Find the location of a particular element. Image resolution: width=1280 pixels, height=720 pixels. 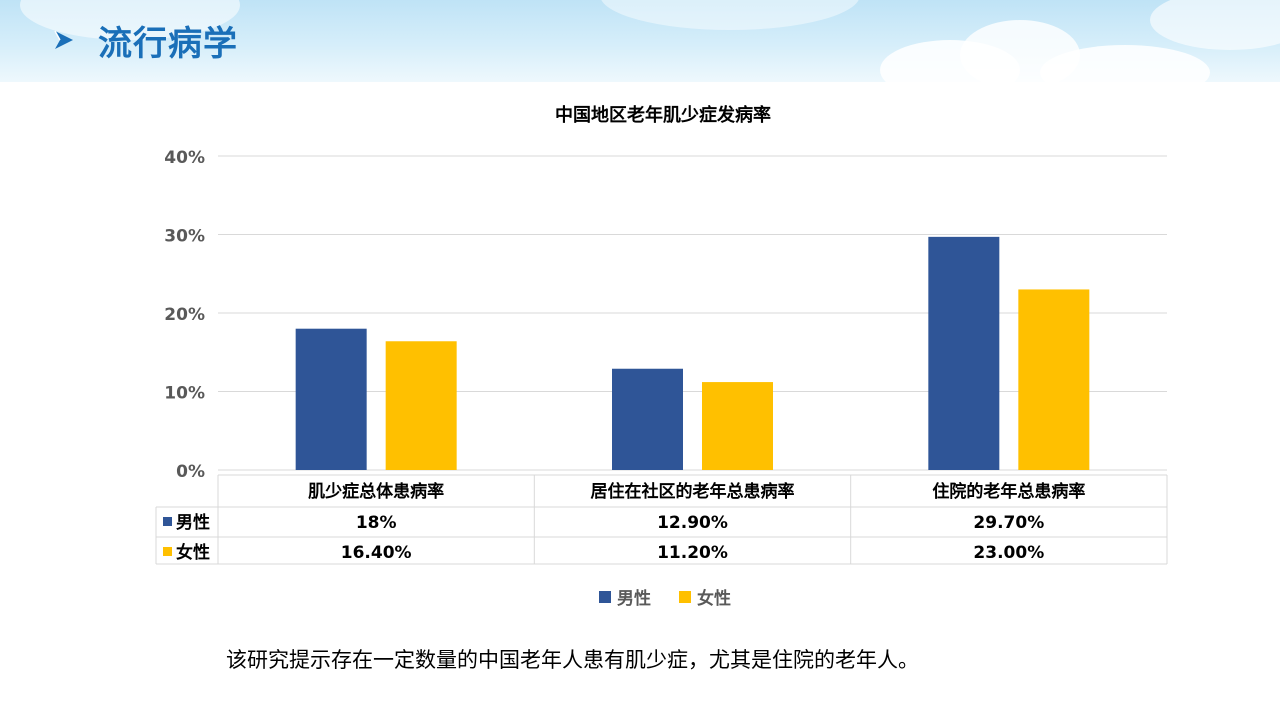

page-title-text: 流行病学 is located at coordinates (168, 43).